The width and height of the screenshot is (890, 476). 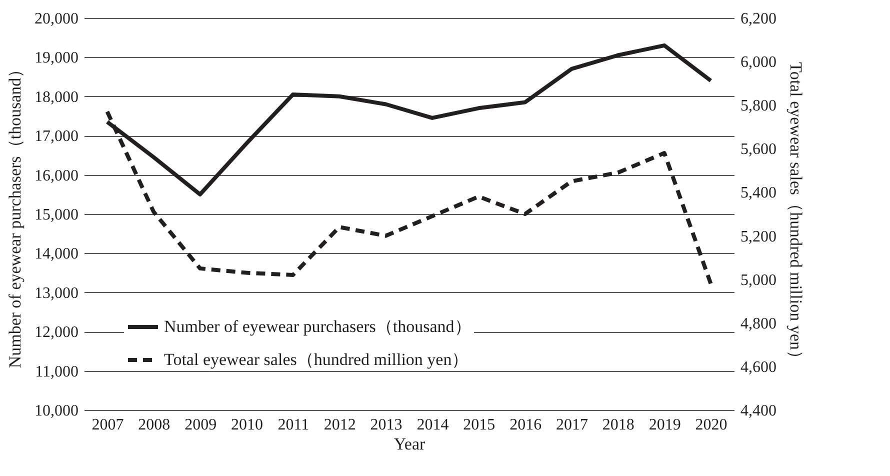 What do you see at coordinates (56, 333) in the screenshot?
I see `y-tick-label: 12,000` at bounding box center [56, 333].